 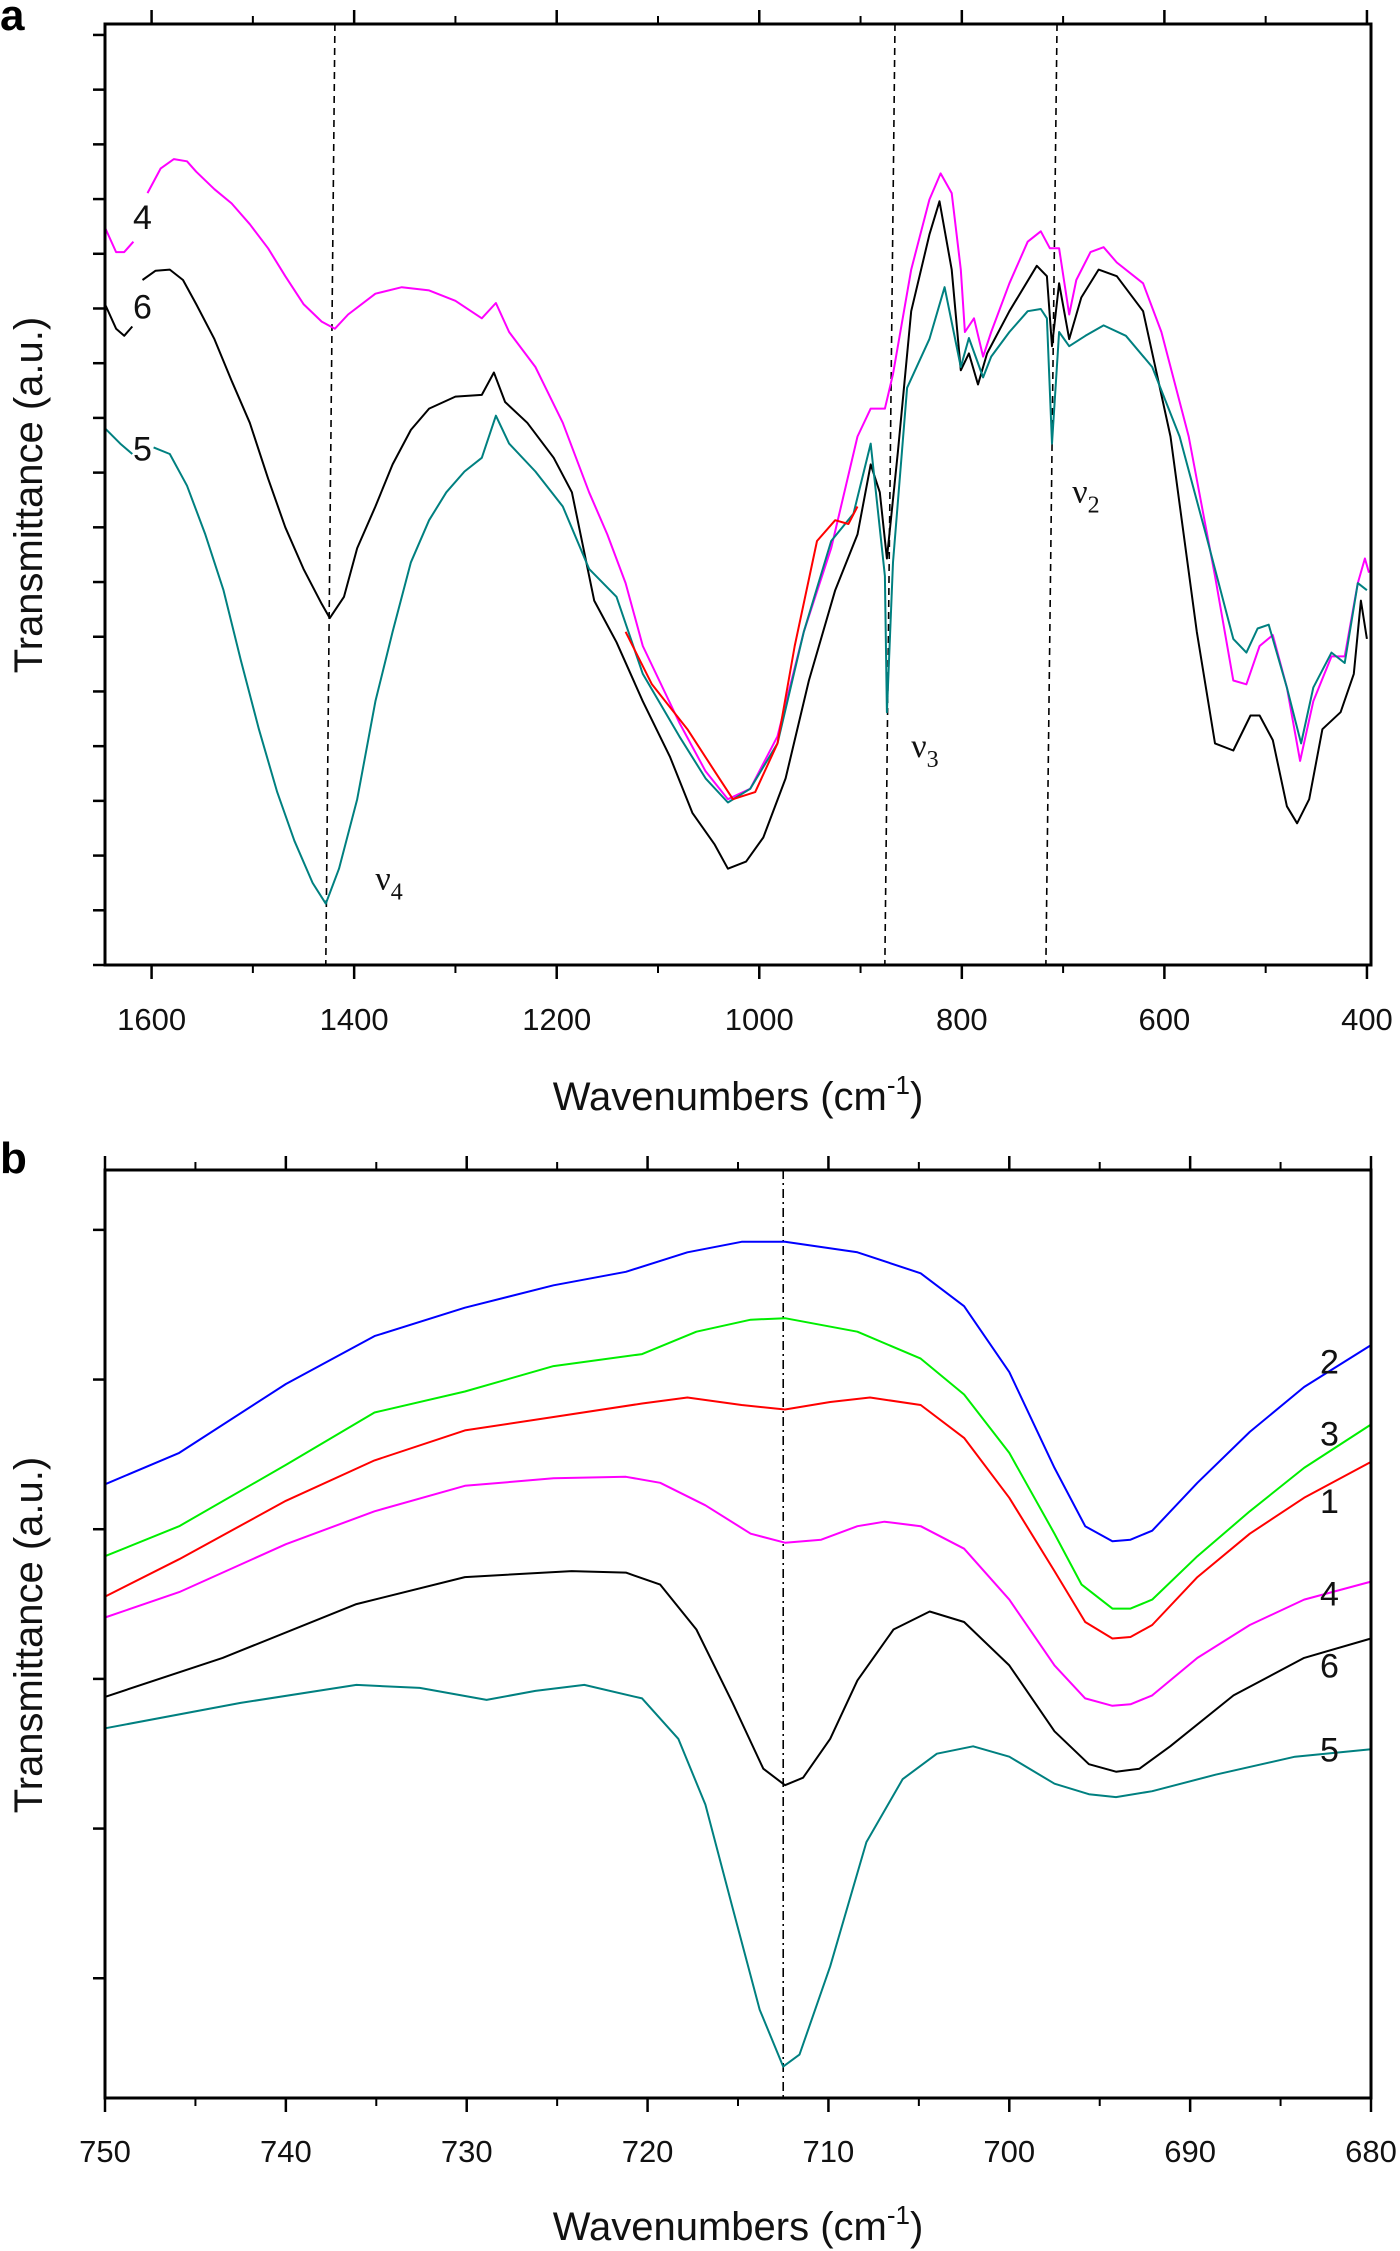 What do you see at coordinates (1371, 2151) in the screenshot?
I see `x-tick-label: 680` at bounding box center [1371, 2151].